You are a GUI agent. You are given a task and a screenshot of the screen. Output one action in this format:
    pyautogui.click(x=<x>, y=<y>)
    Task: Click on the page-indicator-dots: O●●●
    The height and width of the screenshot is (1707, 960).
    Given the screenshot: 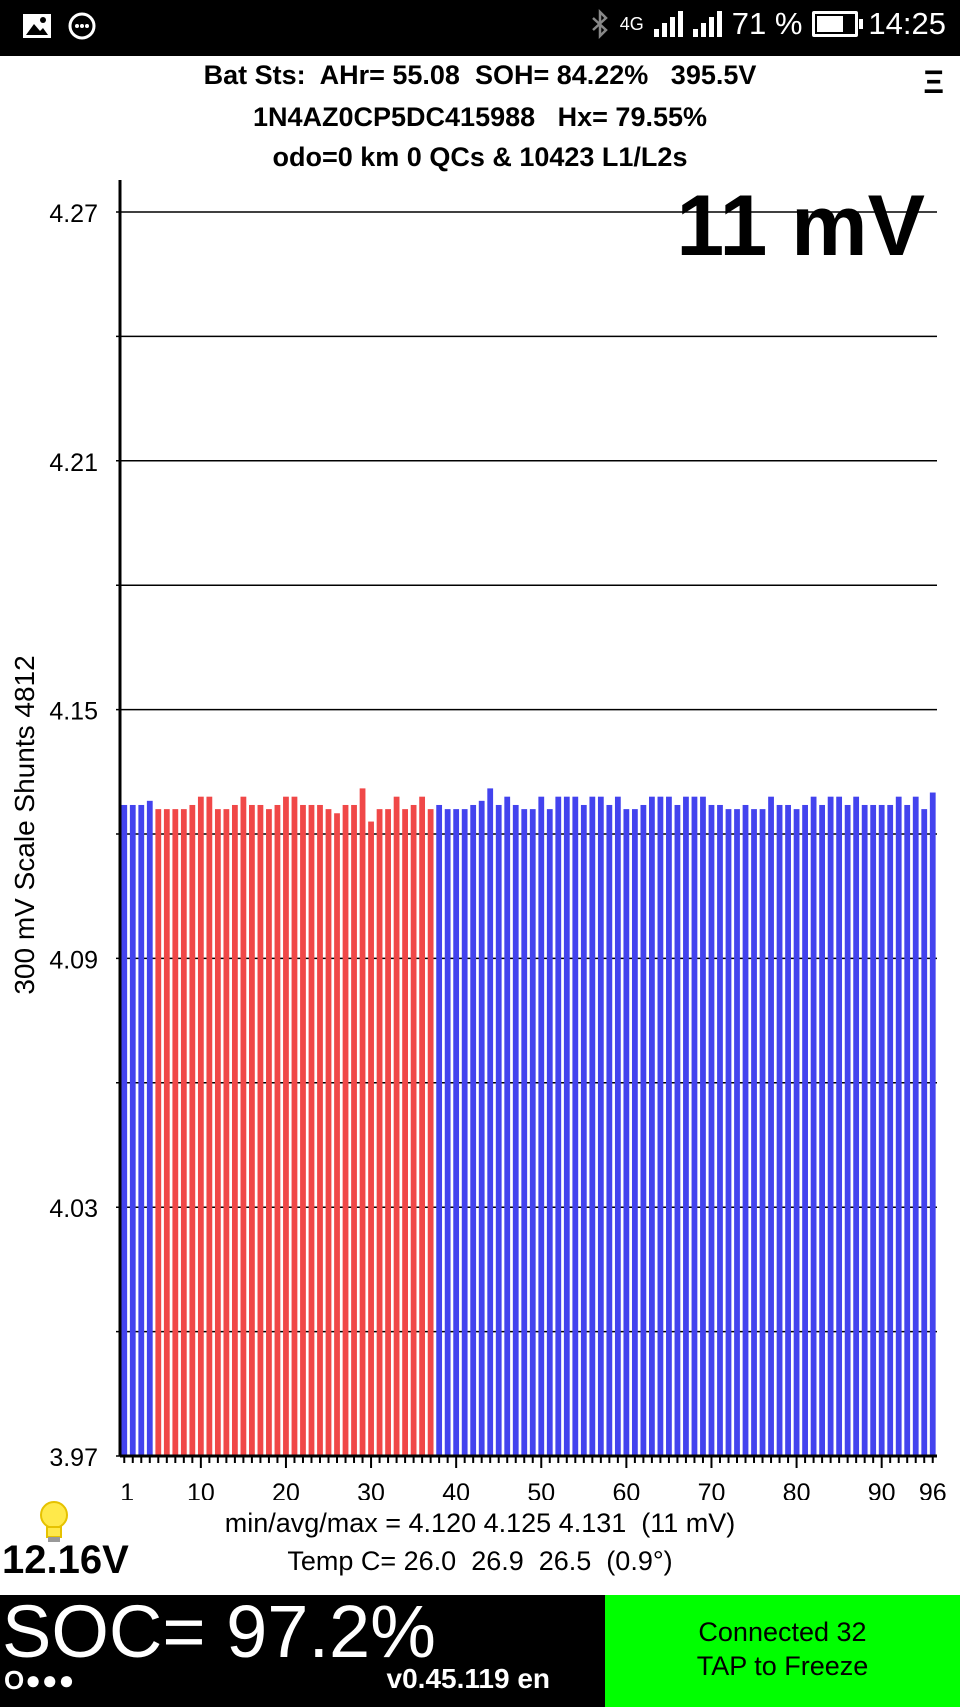 What is the action you would take?
    pyautogui.click(x=40, y=1680)
    